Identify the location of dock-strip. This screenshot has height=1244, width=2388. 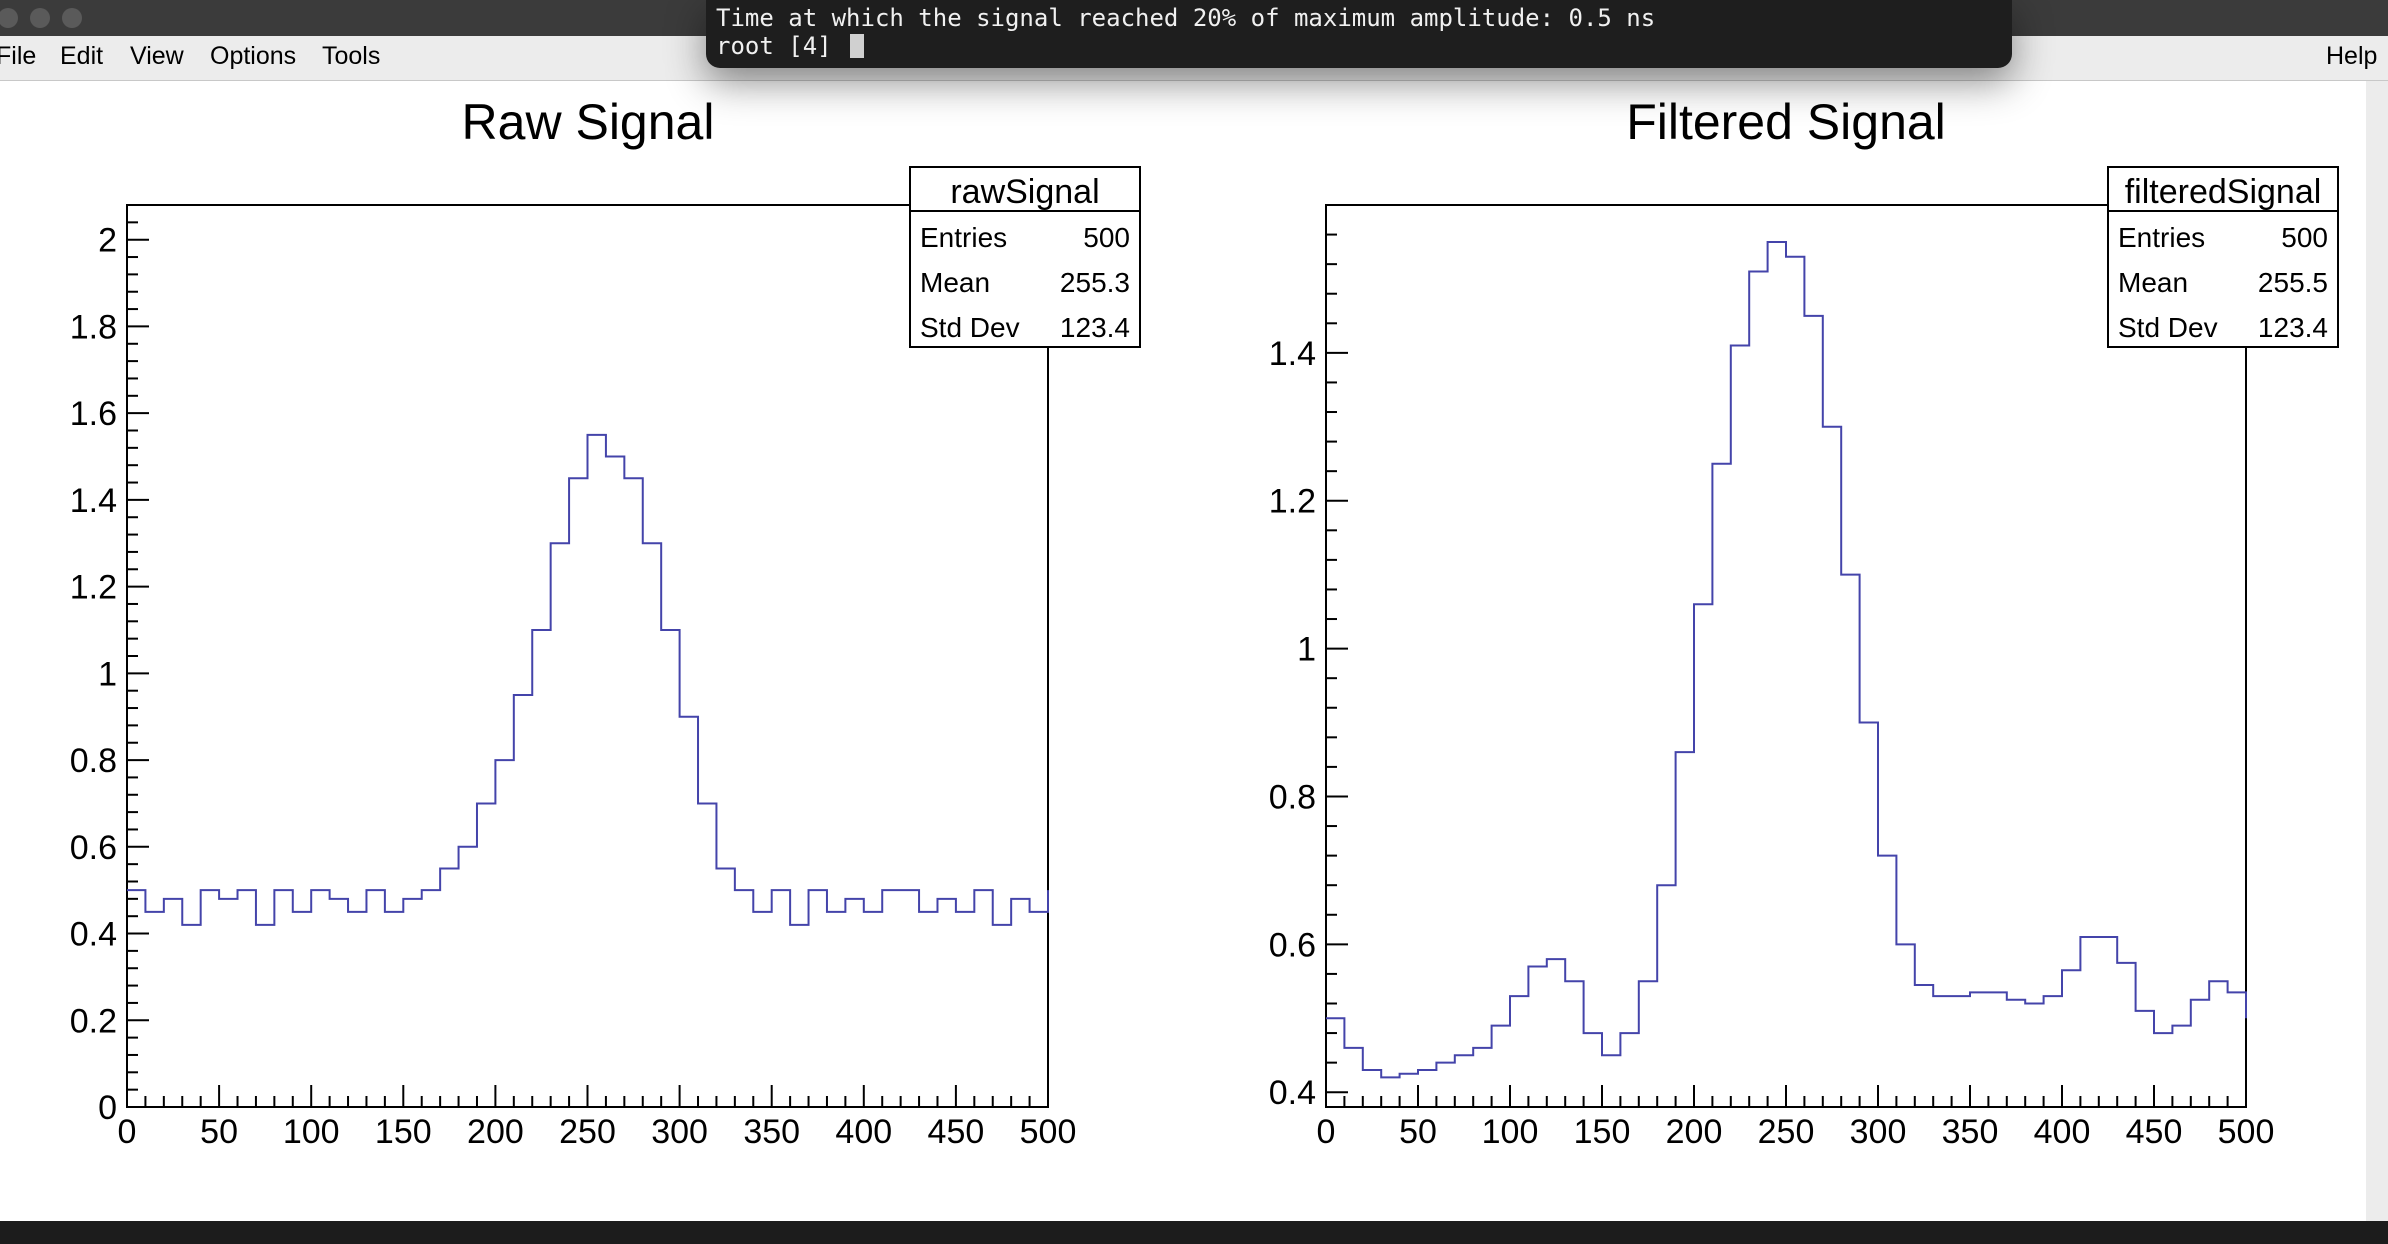
(1194, 1232).